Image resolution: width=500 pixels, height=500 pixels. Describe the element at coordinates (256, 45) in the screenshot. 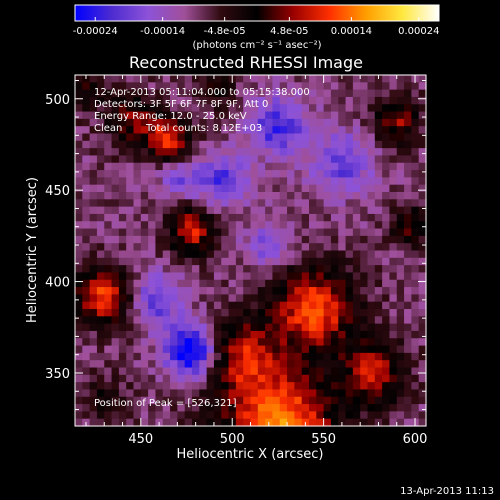

I see `colorbar-unit-label: (photons cm⁻² s⁻¹ asec⁻²)` at that location.